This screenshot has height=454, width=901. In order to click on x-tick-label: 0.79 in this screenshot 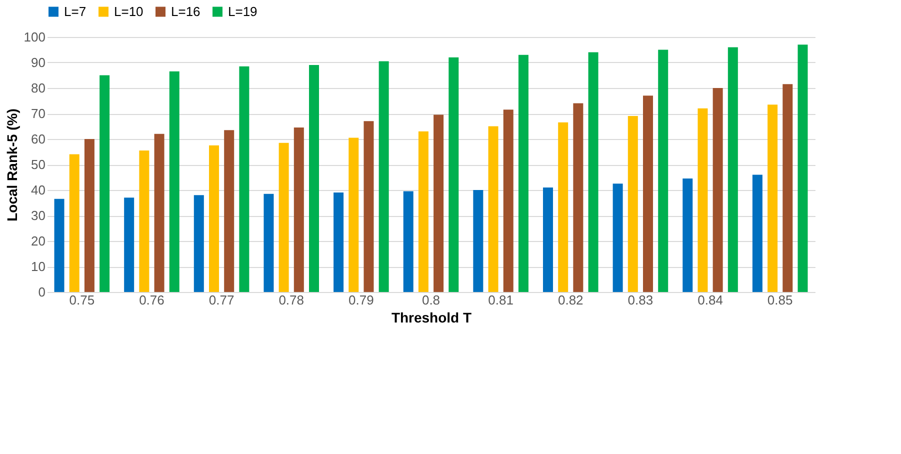, I will do `click(361, 300)`.